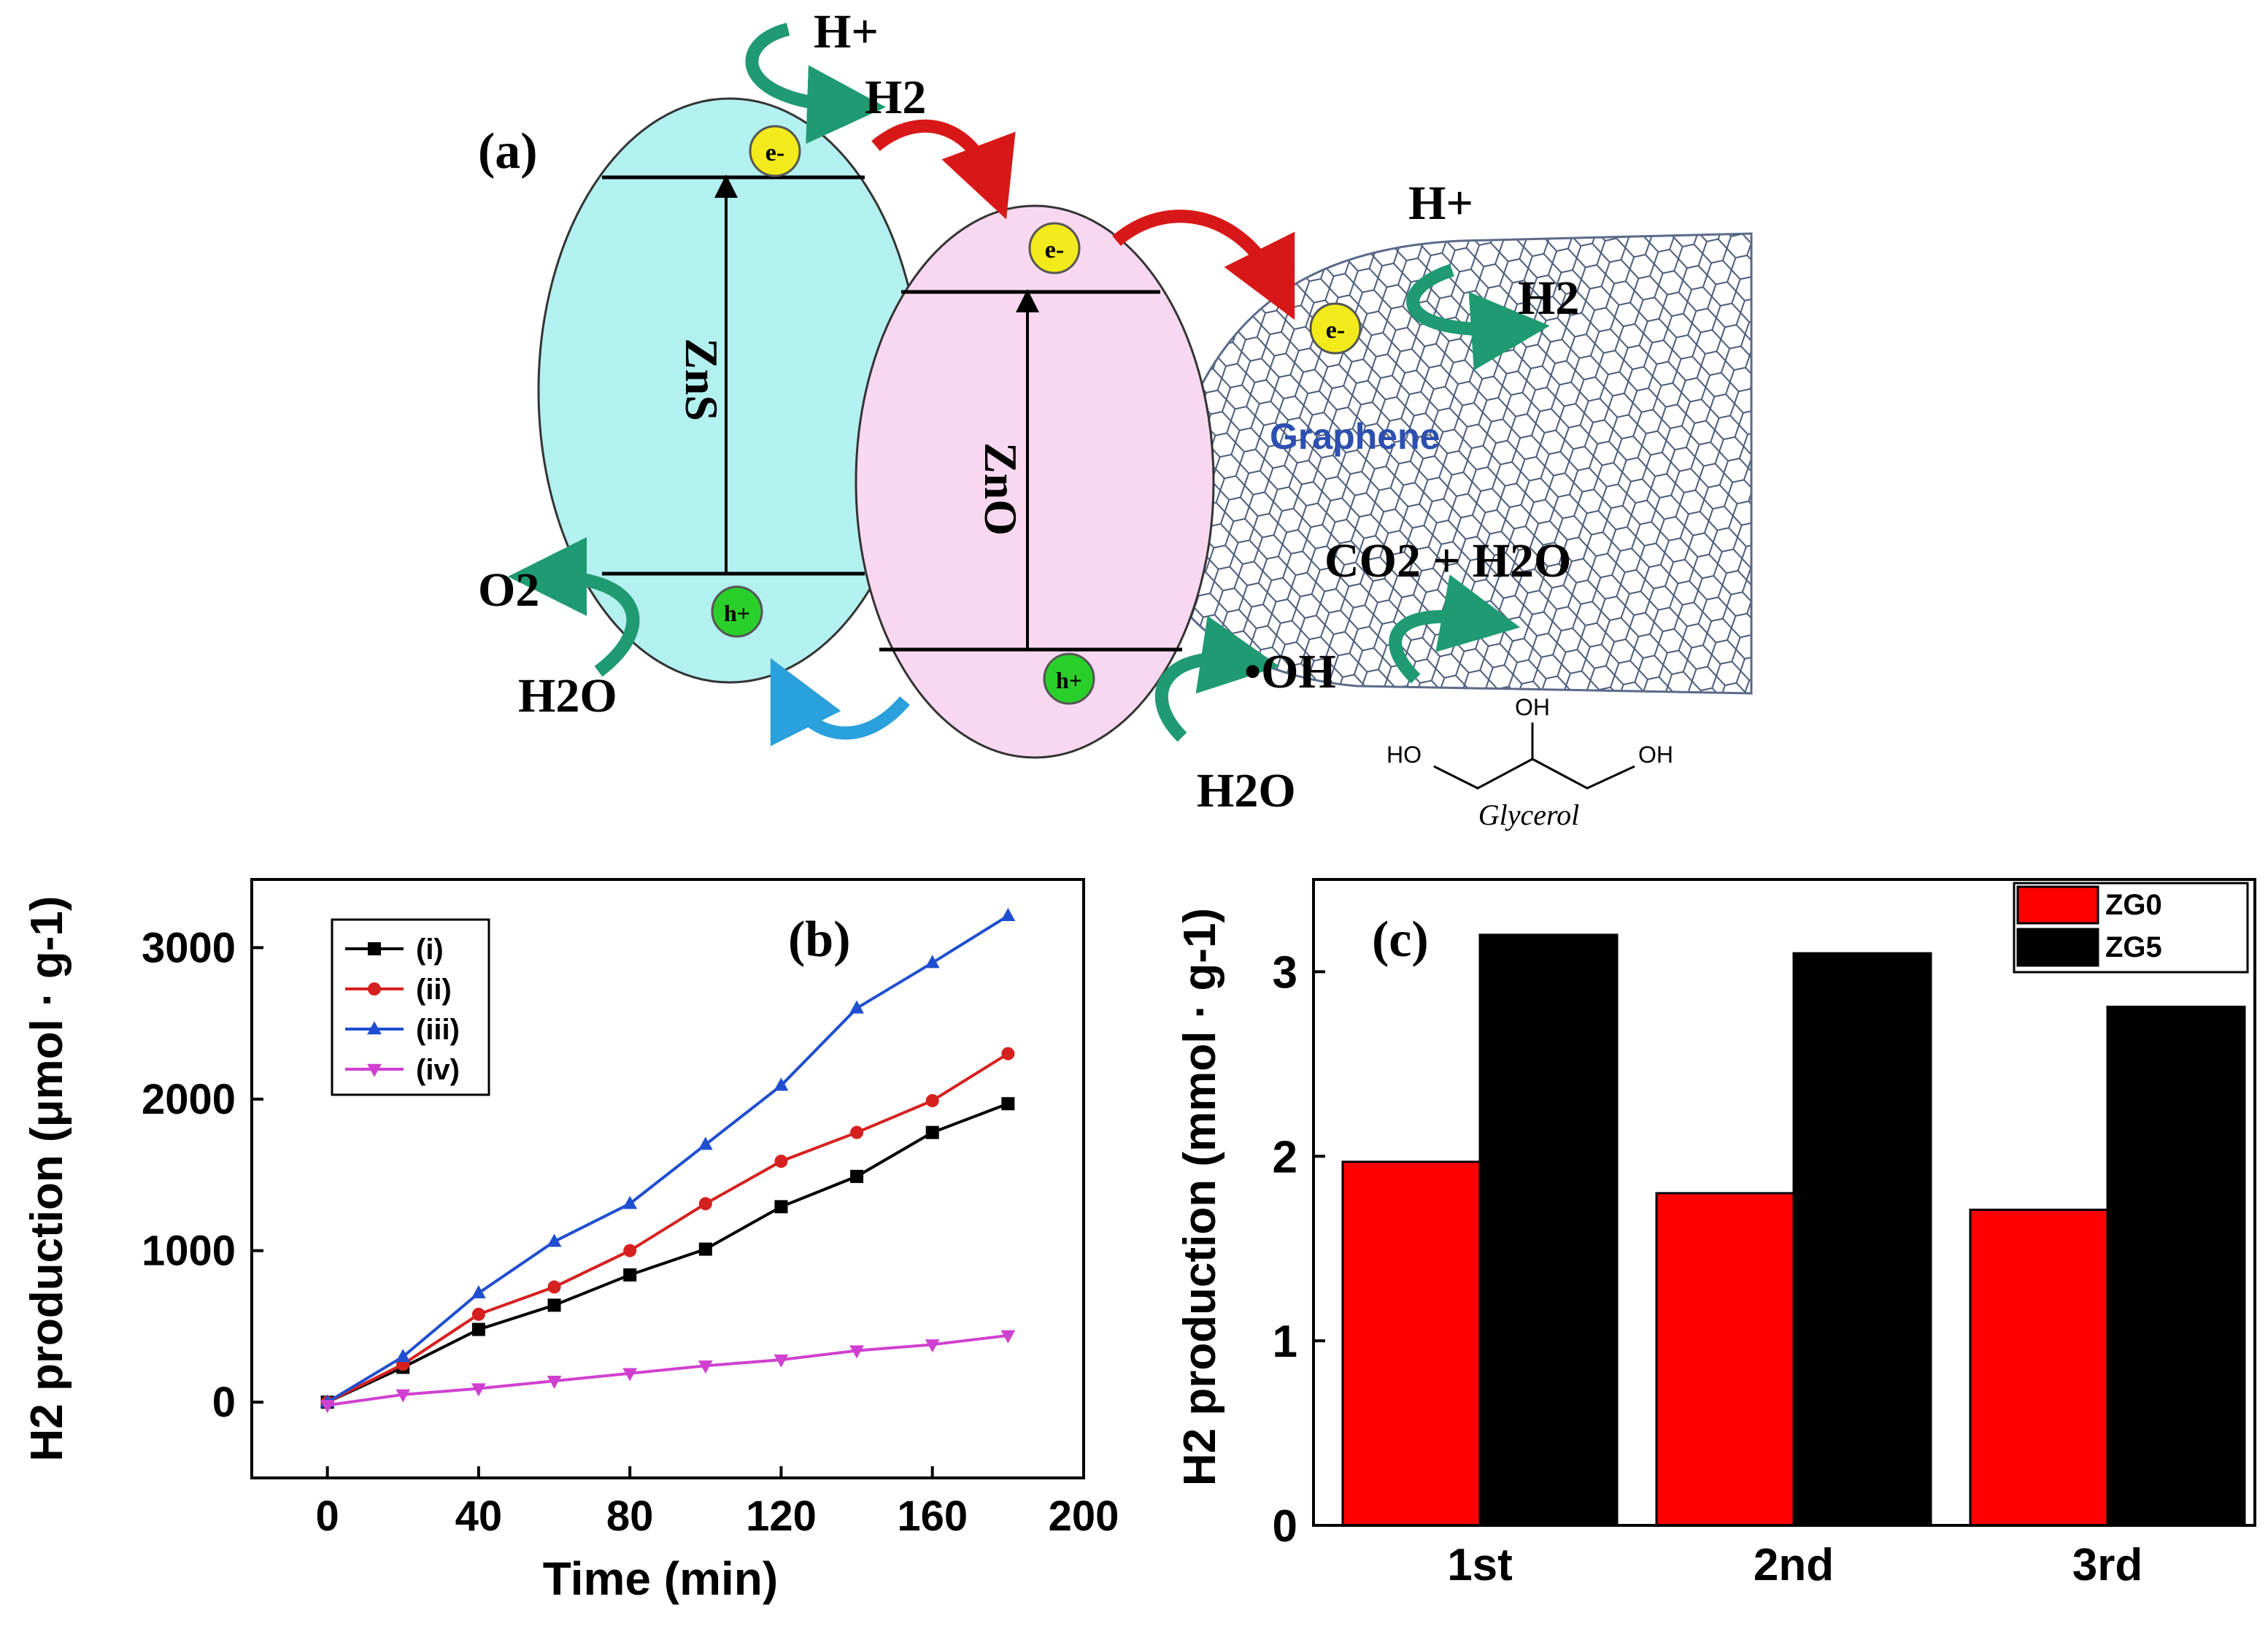  I want to click on electron-graphene: e-, so click(1335, 328).